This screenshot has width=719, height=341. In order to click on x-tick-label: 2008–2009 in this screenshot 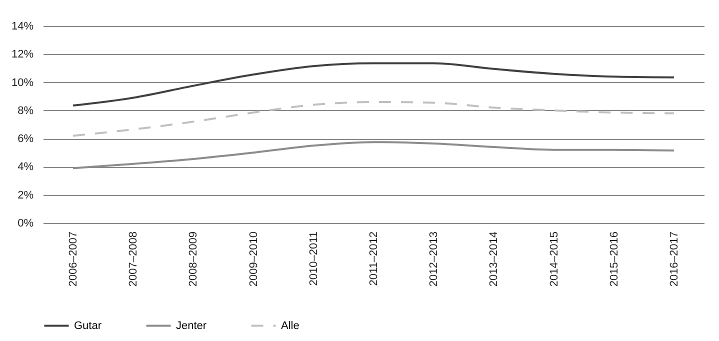, I will do `click(194, 259)`.